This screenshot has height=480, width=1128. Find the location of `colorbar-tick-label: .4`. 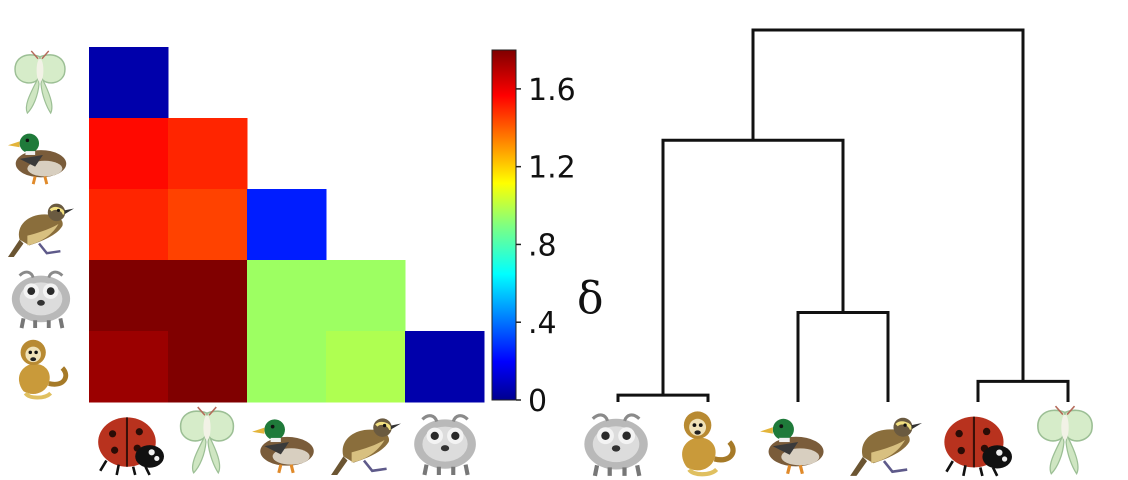

colorbar-tick-label: .4 is located at coordinates (542, 323).